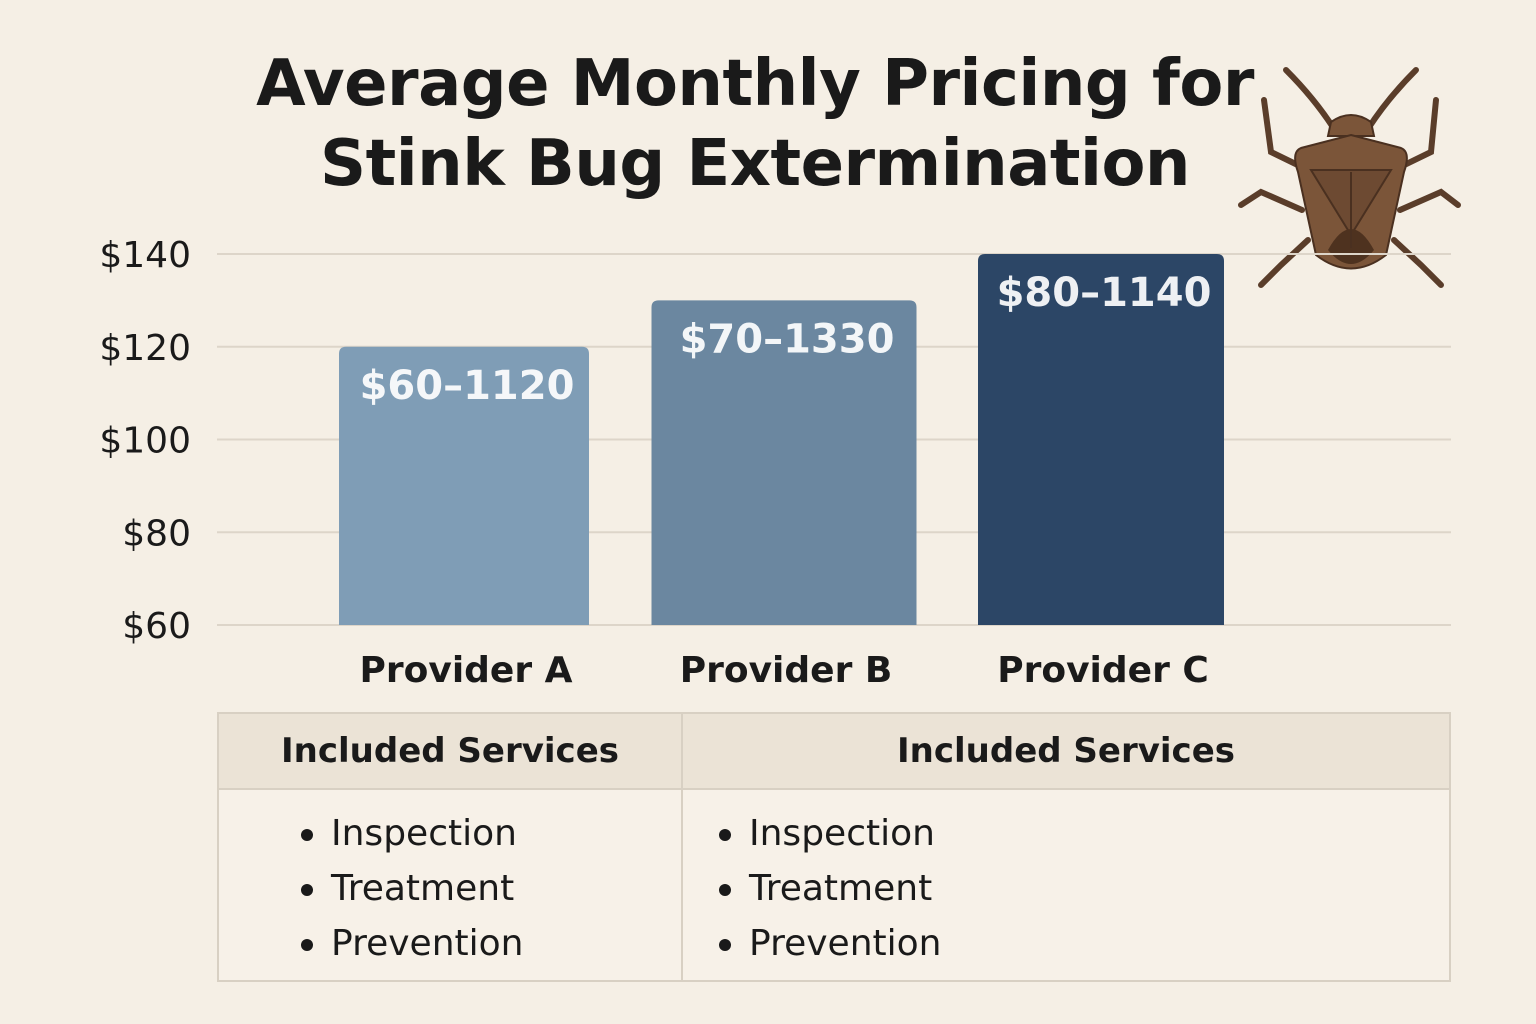  I want to click on y-tick-label: $140, so click(145, 255).